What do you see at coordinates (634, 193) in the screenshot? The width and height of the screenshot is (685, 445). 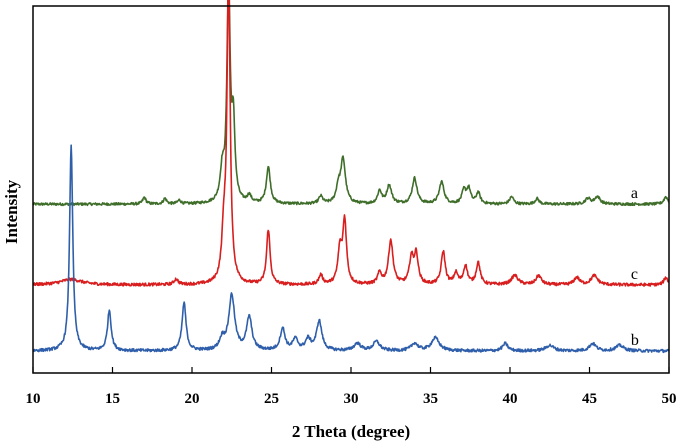 I see `series-label-a: a` at bounding box center [634, 193].